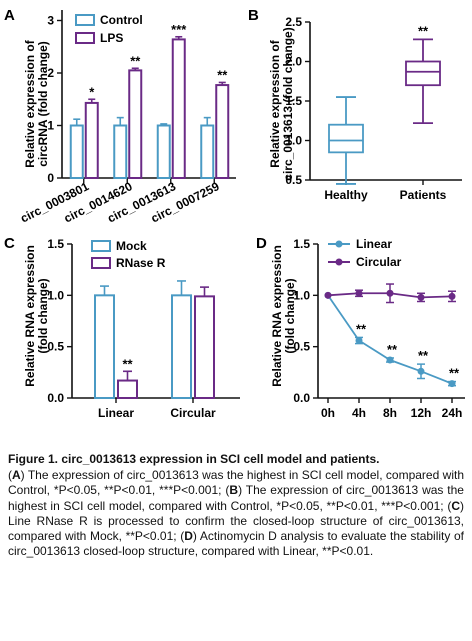 The height and width of the screenshot is (641, 472). Describe the element at coordinates (339, 262) in the screenshot. I see `legend-marker-circular` at that location.